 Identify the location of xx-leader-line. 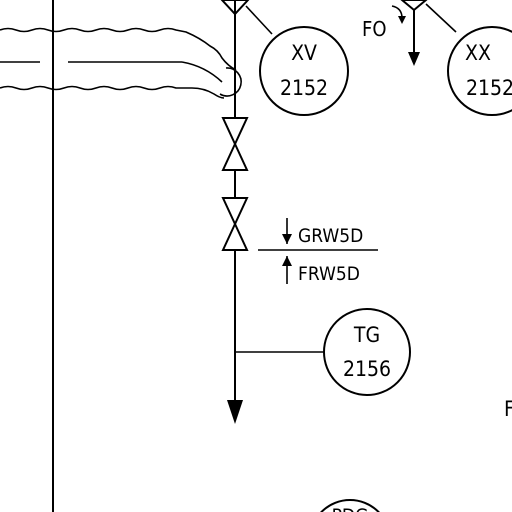
(441, 18).